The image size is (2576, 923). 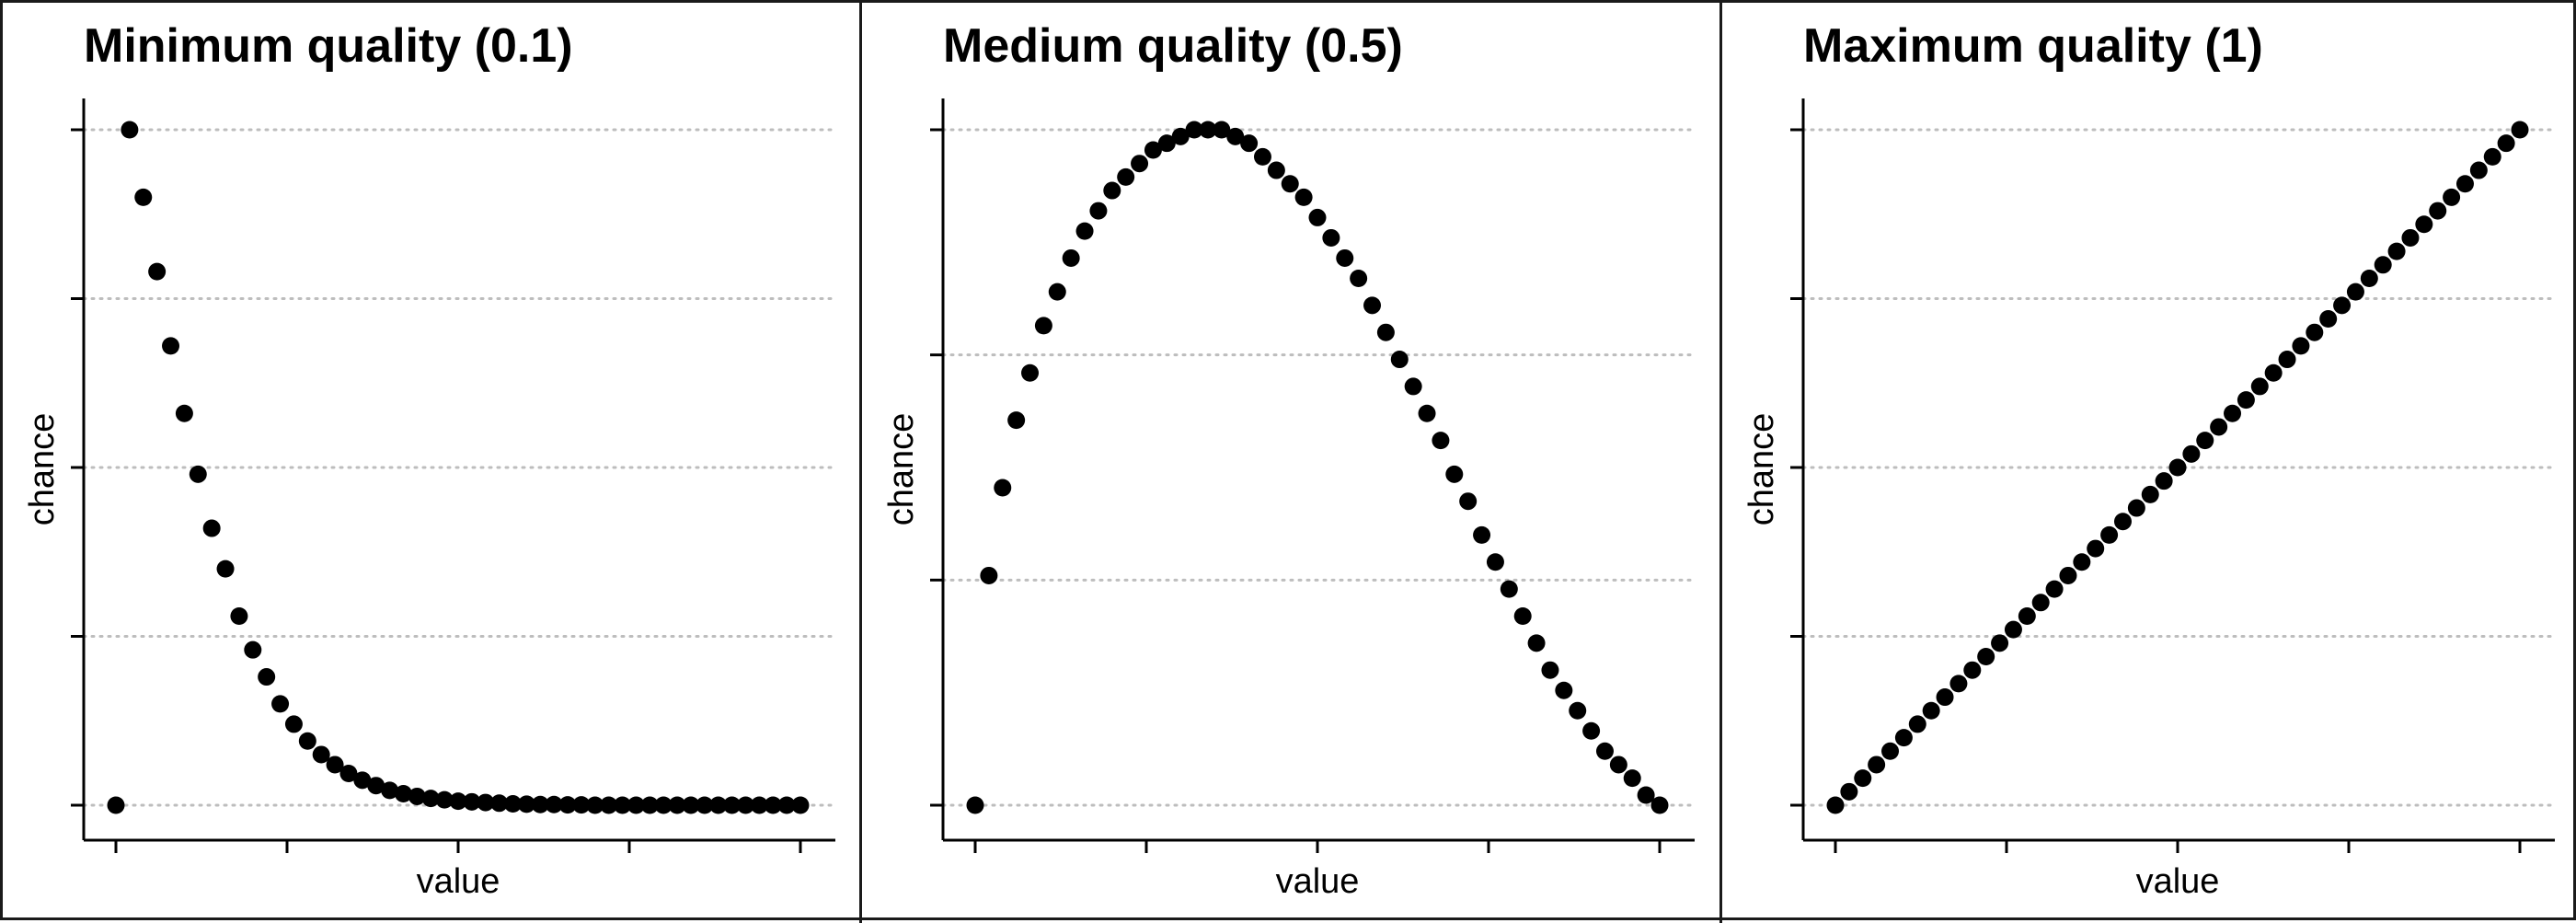 What do you see at coordinates (328, 46) in the screenshot?
I see `panel-title: Minimum quality (0.1)` at bounding box center [328, 46].